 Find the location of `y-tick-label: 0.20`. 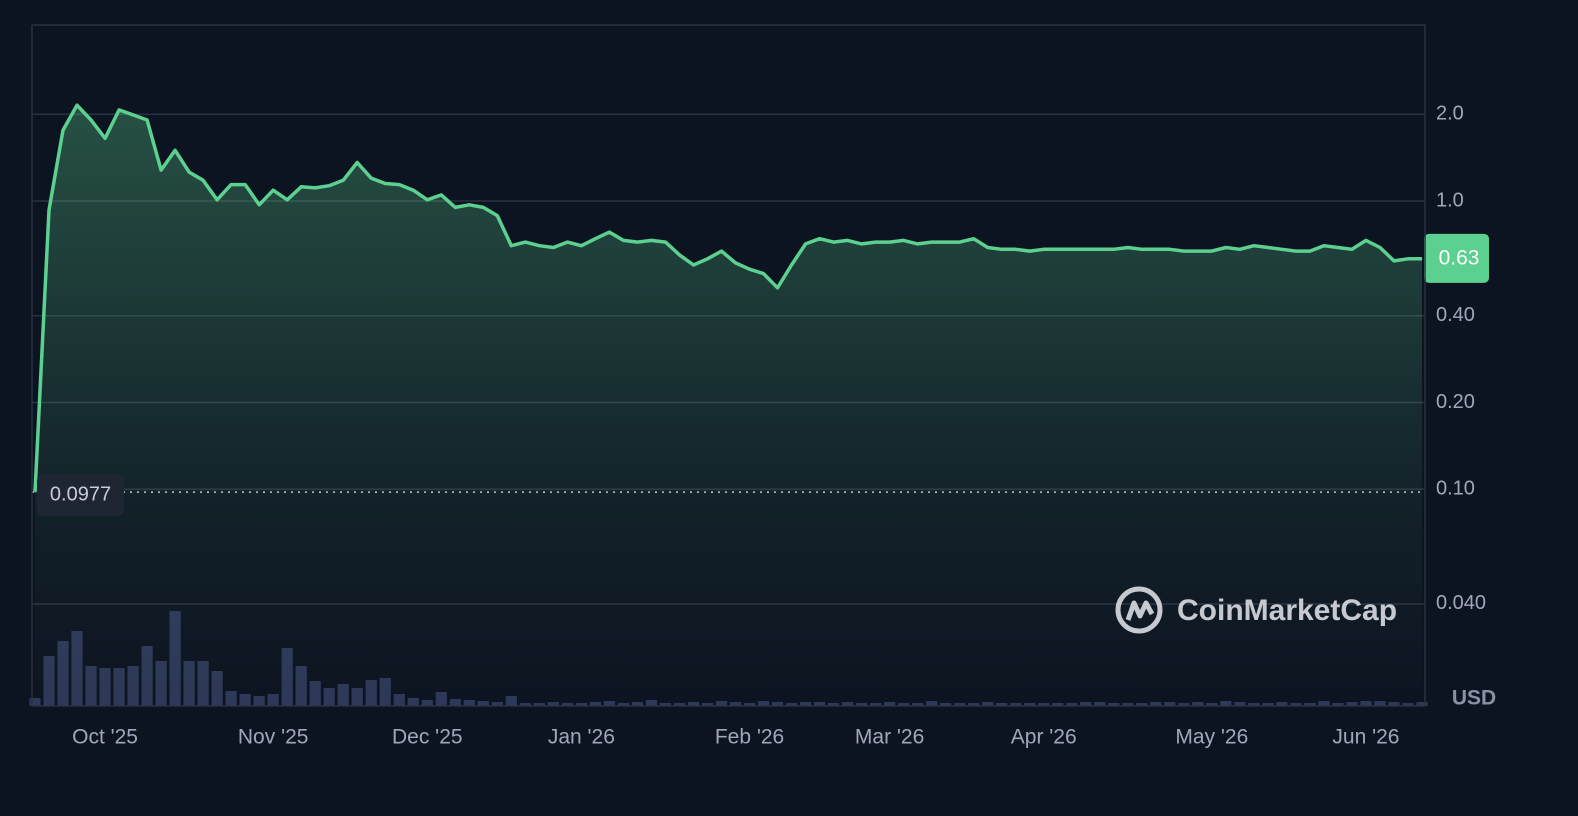

y-tick-label: 0.20 is located at coordinates (1455, 402).